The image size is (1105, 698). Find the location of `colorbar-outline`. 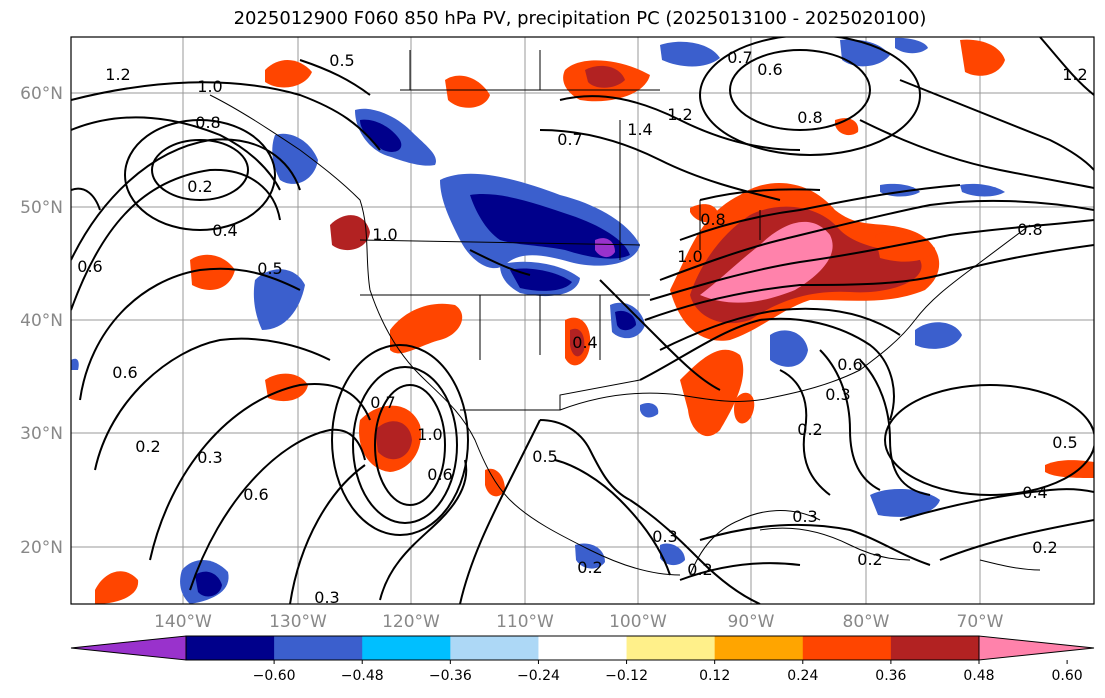

colorbar-outline is located at coordinates (582, 648).